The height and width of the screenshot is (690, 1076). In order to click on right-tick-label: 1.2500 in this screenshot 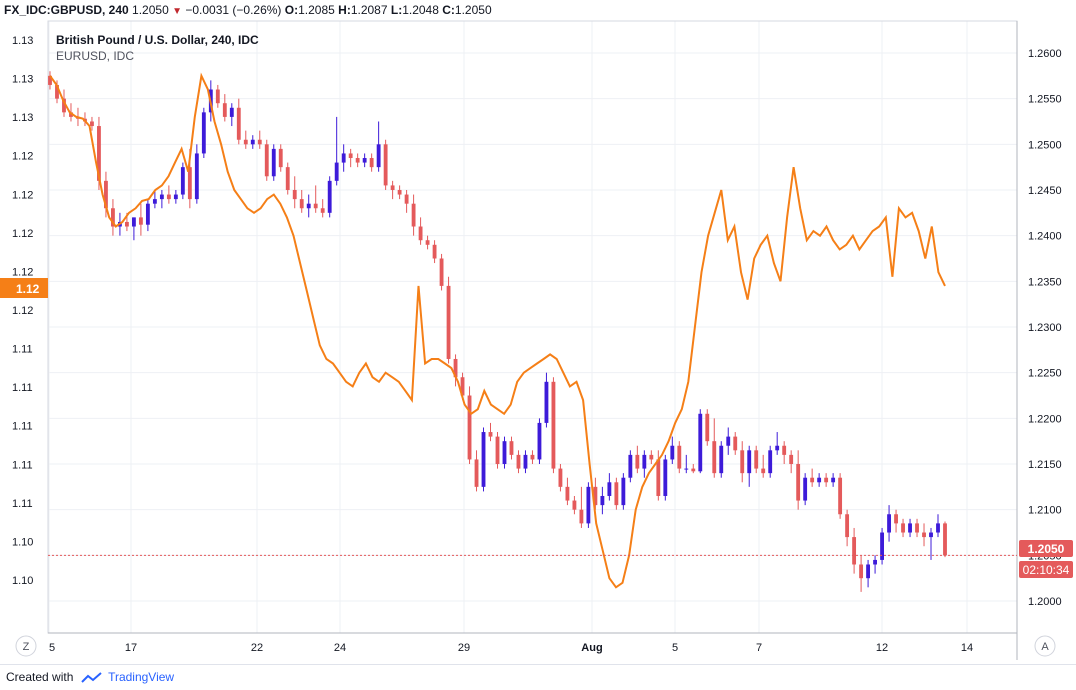, I will do `click(1045, 145)`.